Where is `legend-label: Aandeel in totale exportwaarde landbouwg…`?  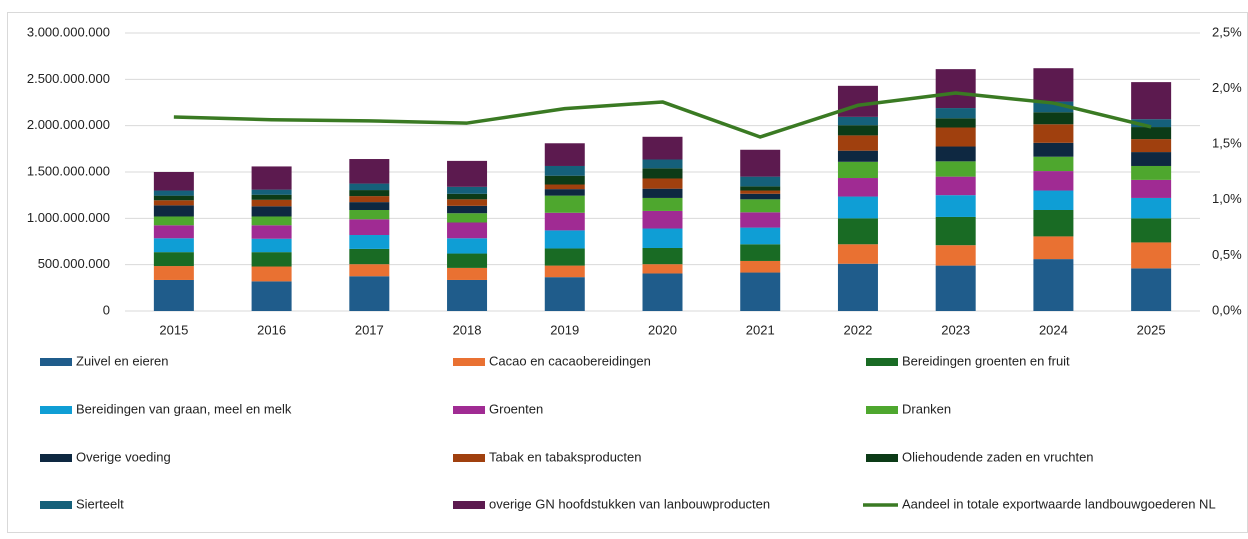 legend-label: Aandeel in totale exportwaarde landbouwg… is located at coordinates (1059, 503).